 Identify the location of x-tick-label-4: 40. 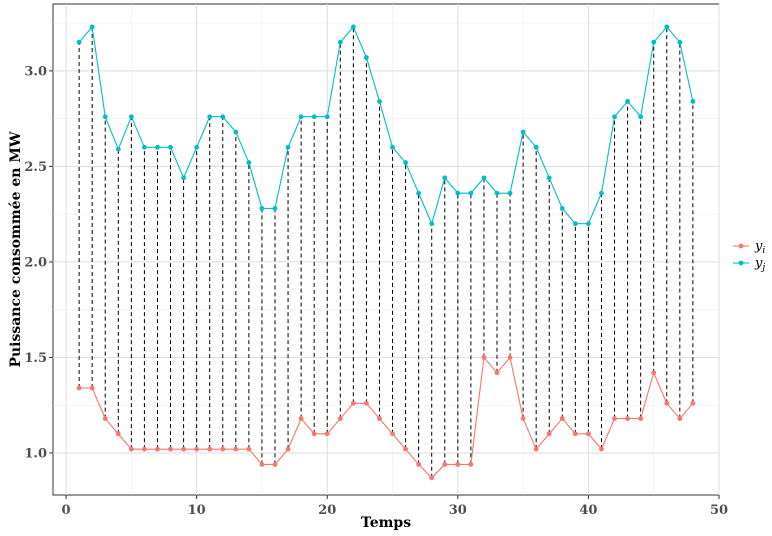
(588, 510).